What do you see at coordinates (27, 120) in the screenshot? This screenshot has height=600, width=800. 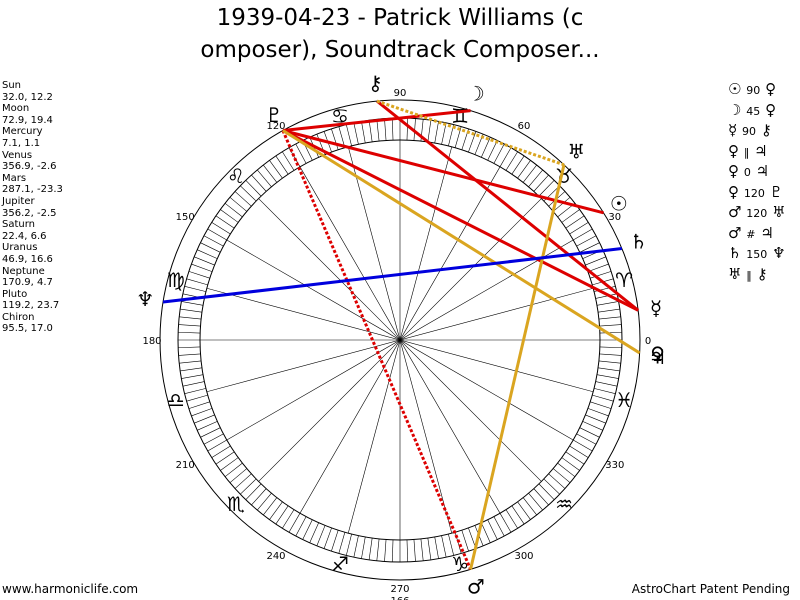 I see `position-value-moon: 72.9, 19.4` at bounding box center [27, 120].